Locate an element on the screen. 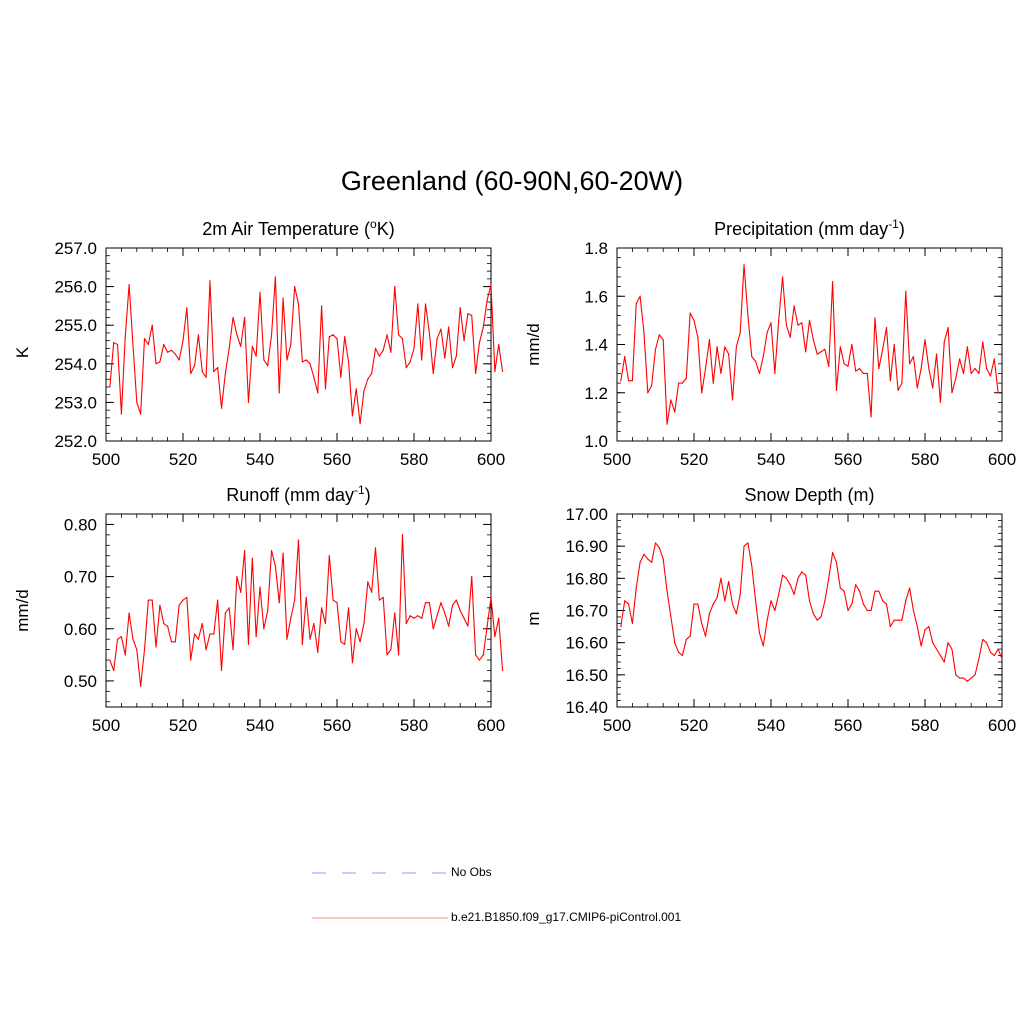 This screenshot has width=1024, height=1024. series-line is located at coordinates (811, 612).